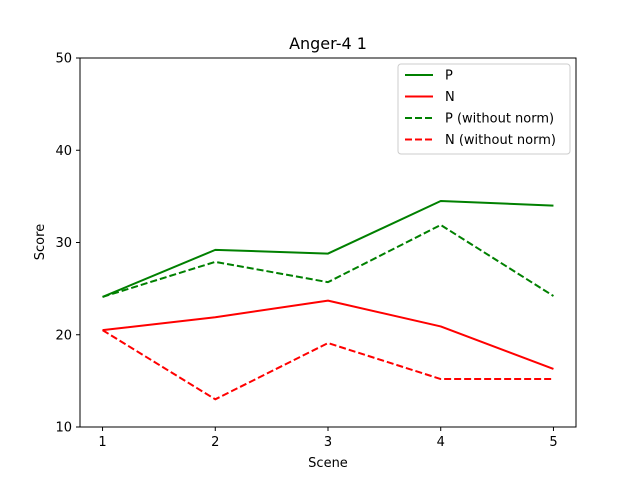 The height and width of the screenshot is (480, 640). I want to click on legend-box, so click(484, 109).